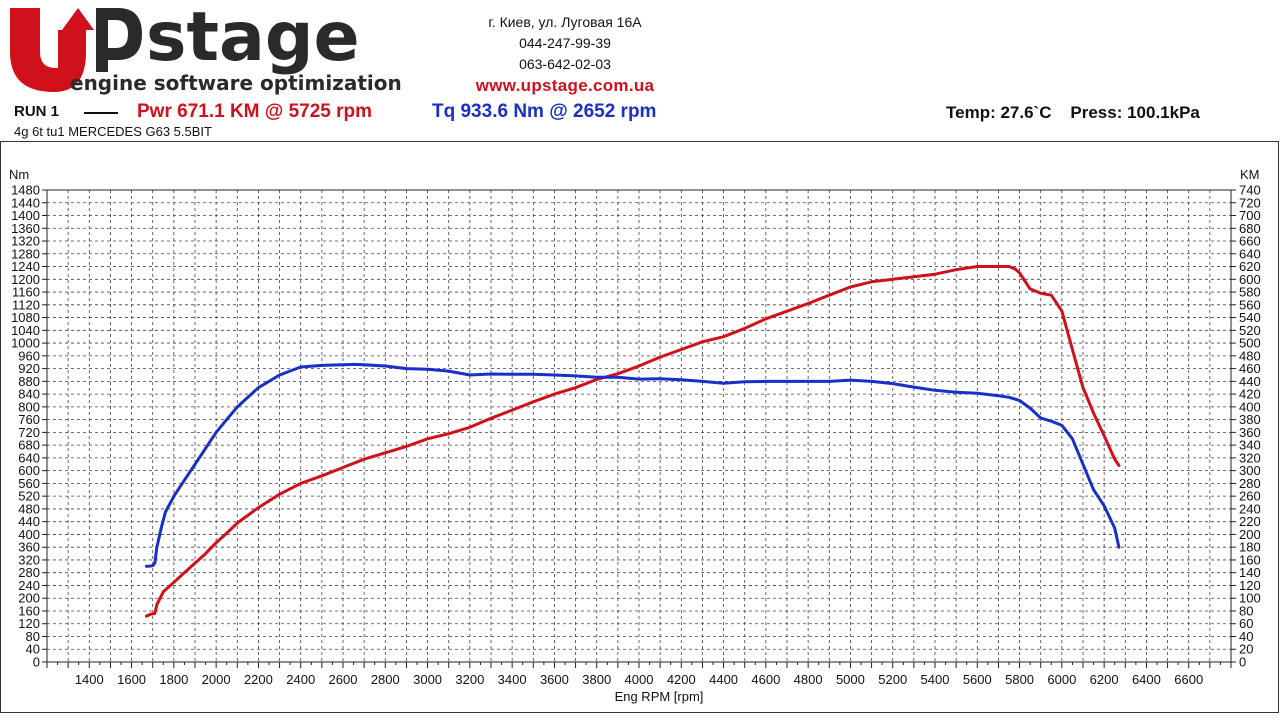  What do you see at coordinates (596, 679) in the screenshot?
I see `x-tick-label: 3800` at bounding box center [596, 679].